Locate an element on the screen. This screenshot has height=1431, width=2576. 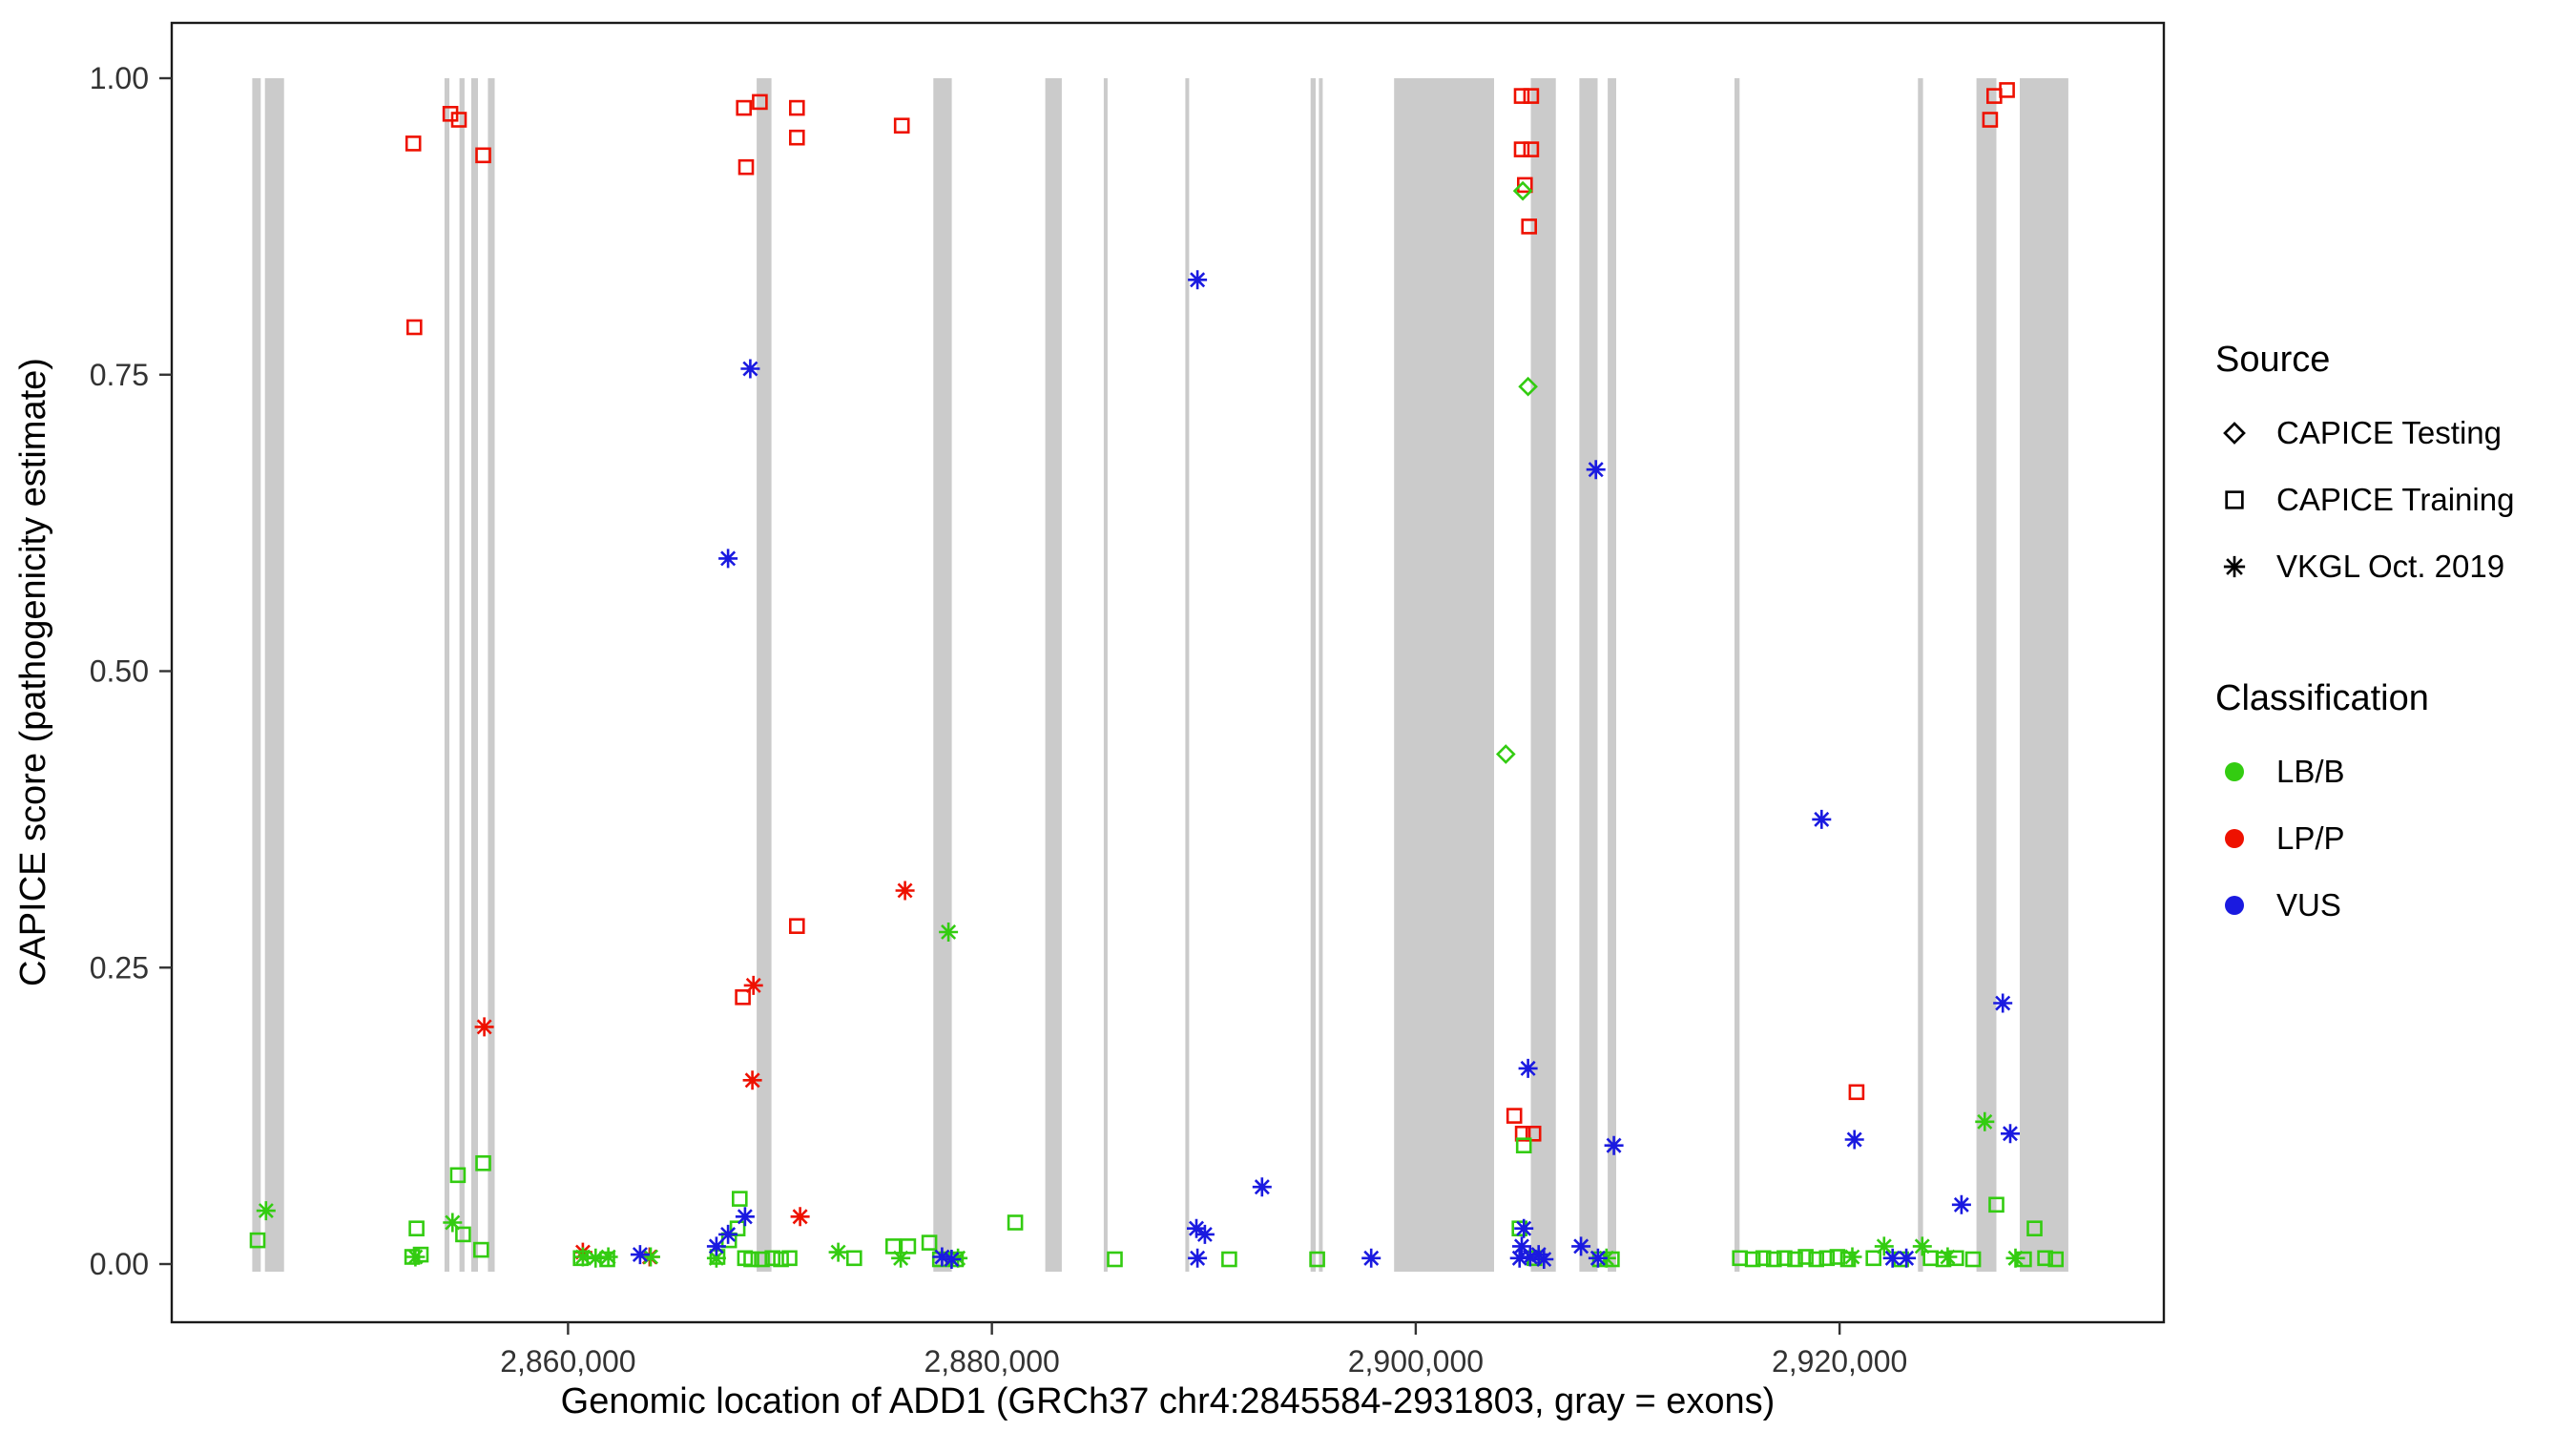
legend-item-capice-testing: CAPICE Testing is located at coordinates (2364, 433).